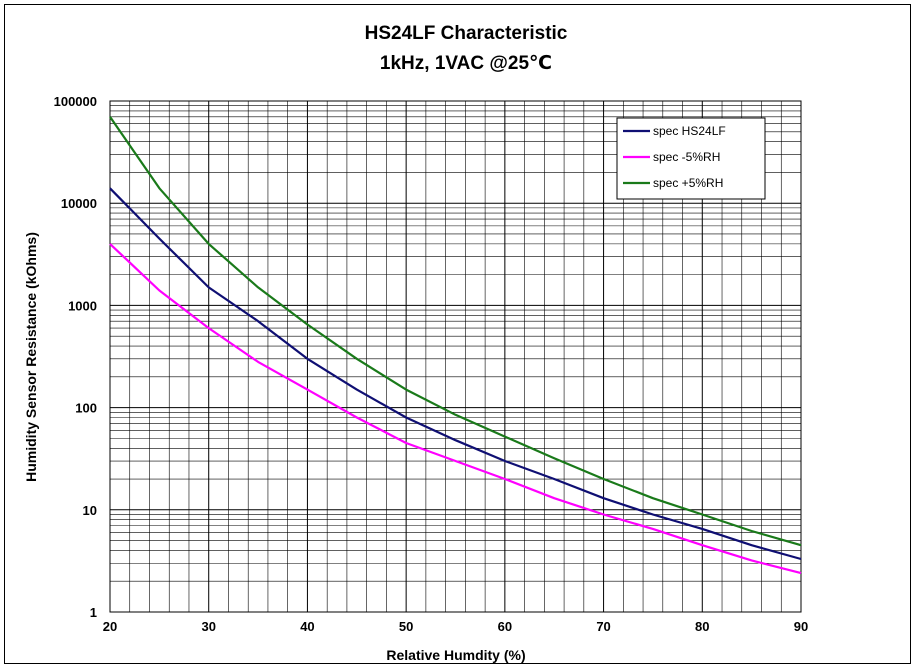 The width and height of the screenshot is (917, 668). I want to click on y-tick-label: 1, so click(93, 612).